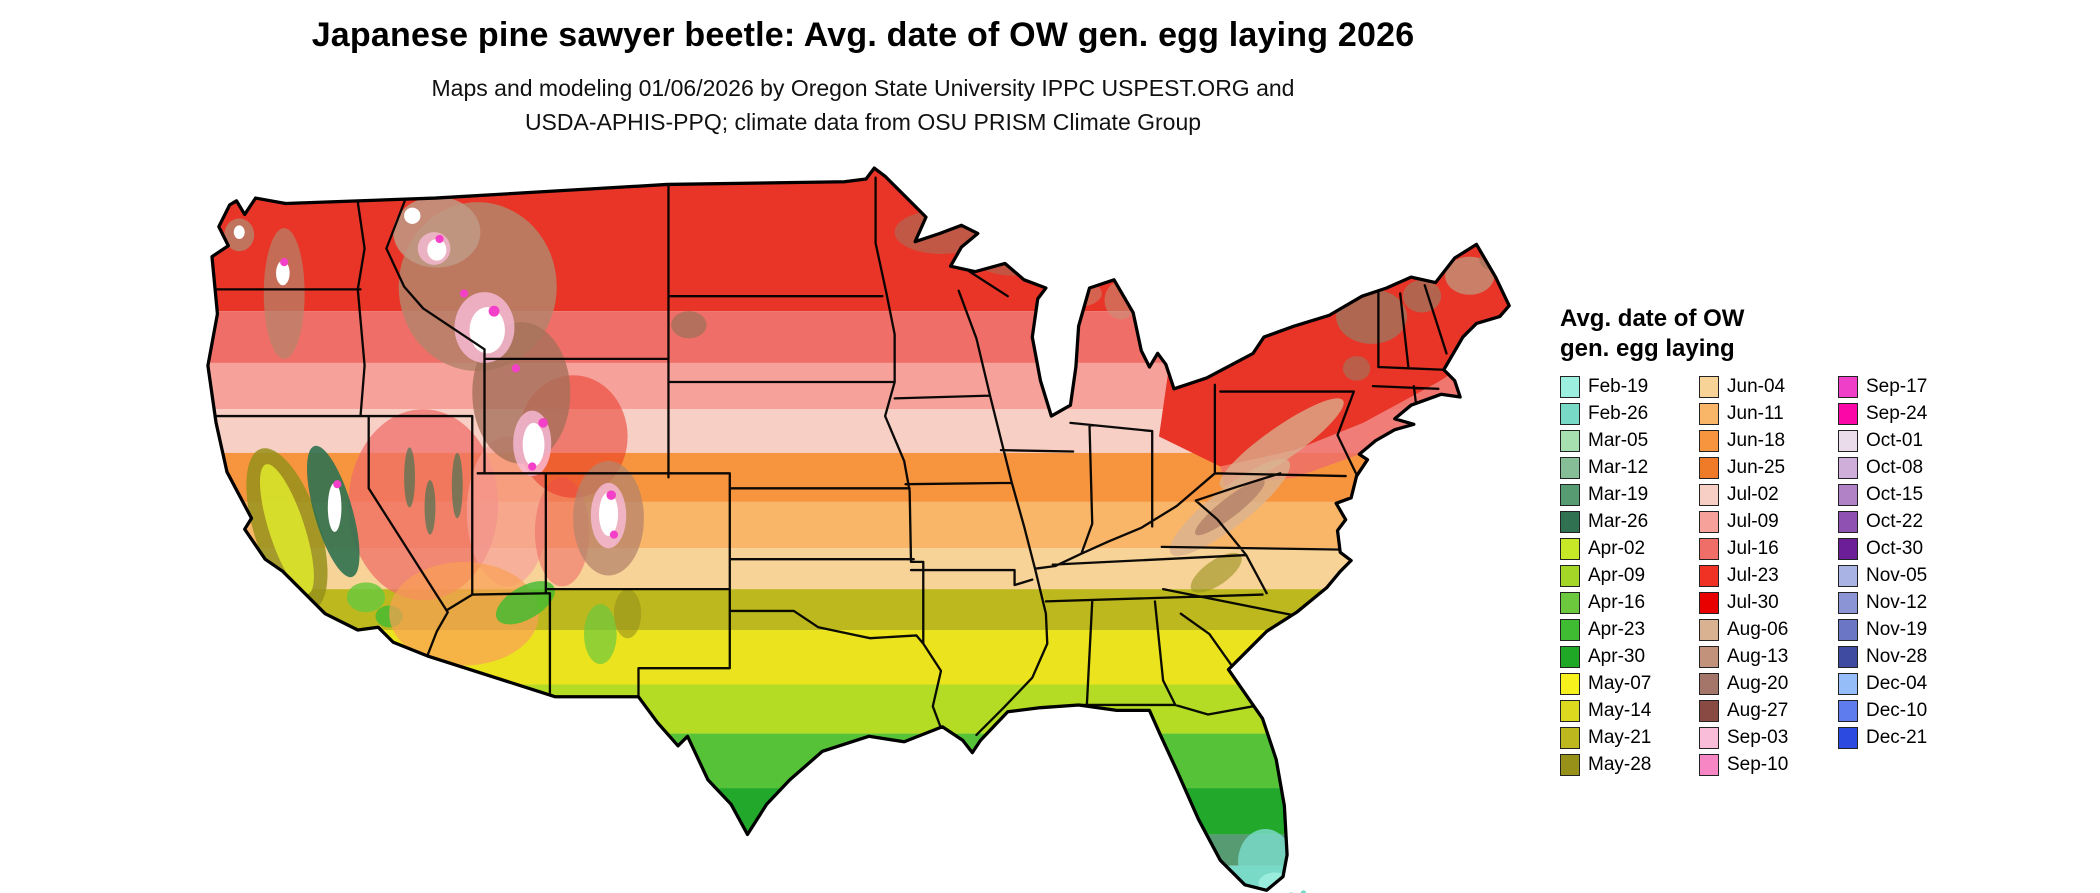 The height and width of the screenshot is (893, 2100). What do you see at coordinates (1897, 386) in the screenshot?
I see `legend-label: Sep-17` at bounding box center [1897, 386].